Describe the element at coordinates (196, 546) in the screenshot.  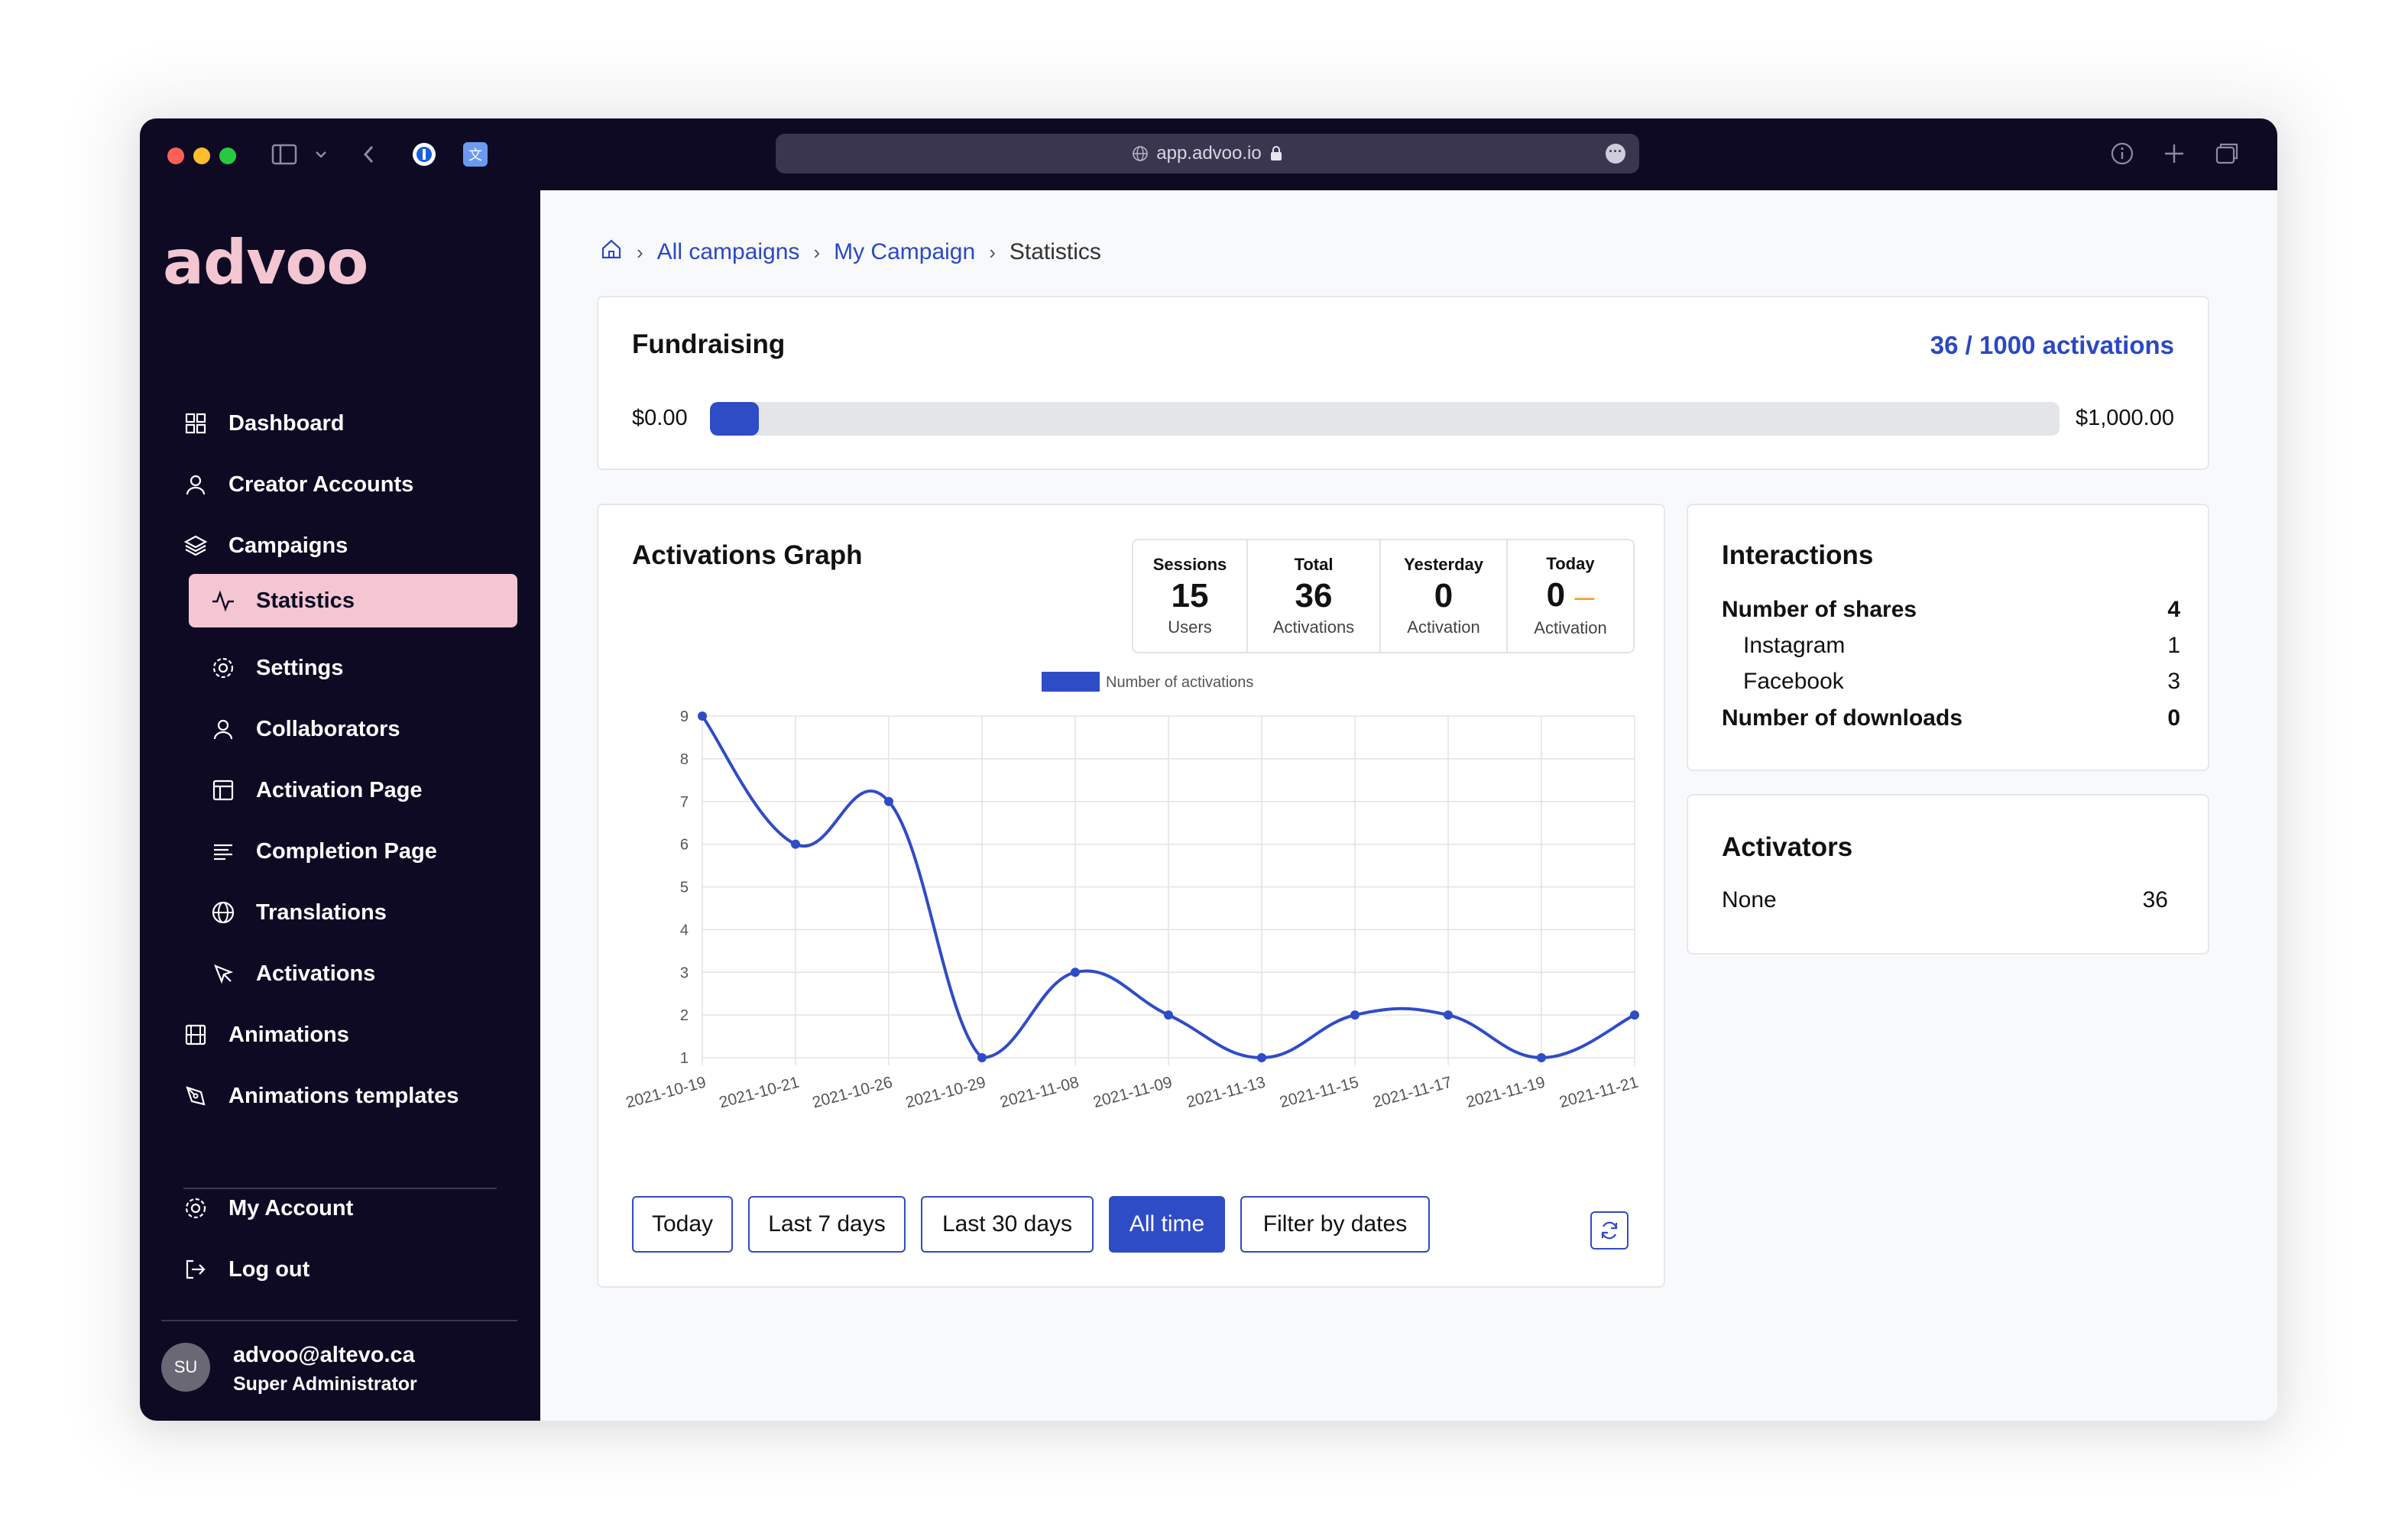
I see `layers-icon` at that location.